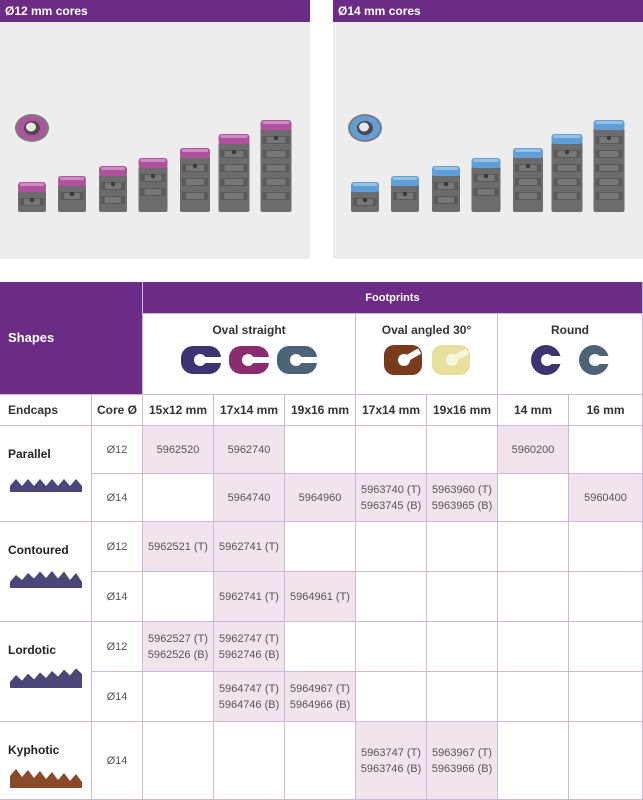 This screenshot has width=643, height=800. I want to click on endcap-contoured-icon, so click(45, 579).